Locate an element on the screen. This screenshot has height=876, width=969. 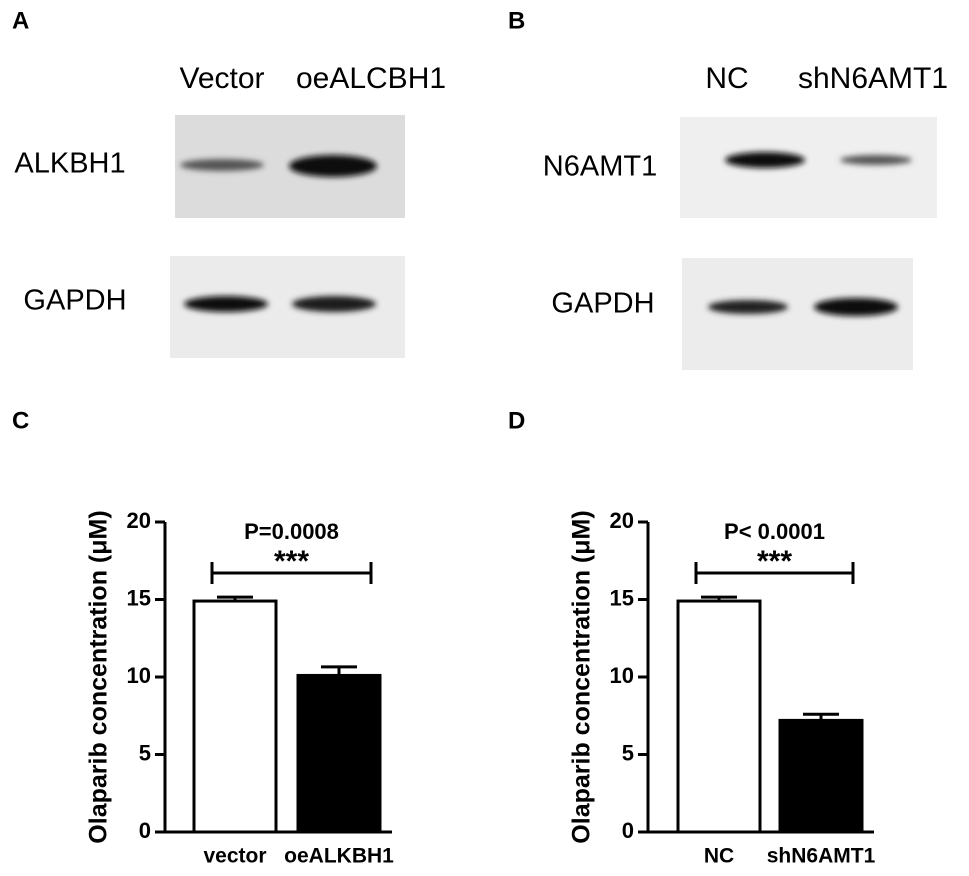
lane-label: oeALCBH1 is located at coordinates (371, 78).